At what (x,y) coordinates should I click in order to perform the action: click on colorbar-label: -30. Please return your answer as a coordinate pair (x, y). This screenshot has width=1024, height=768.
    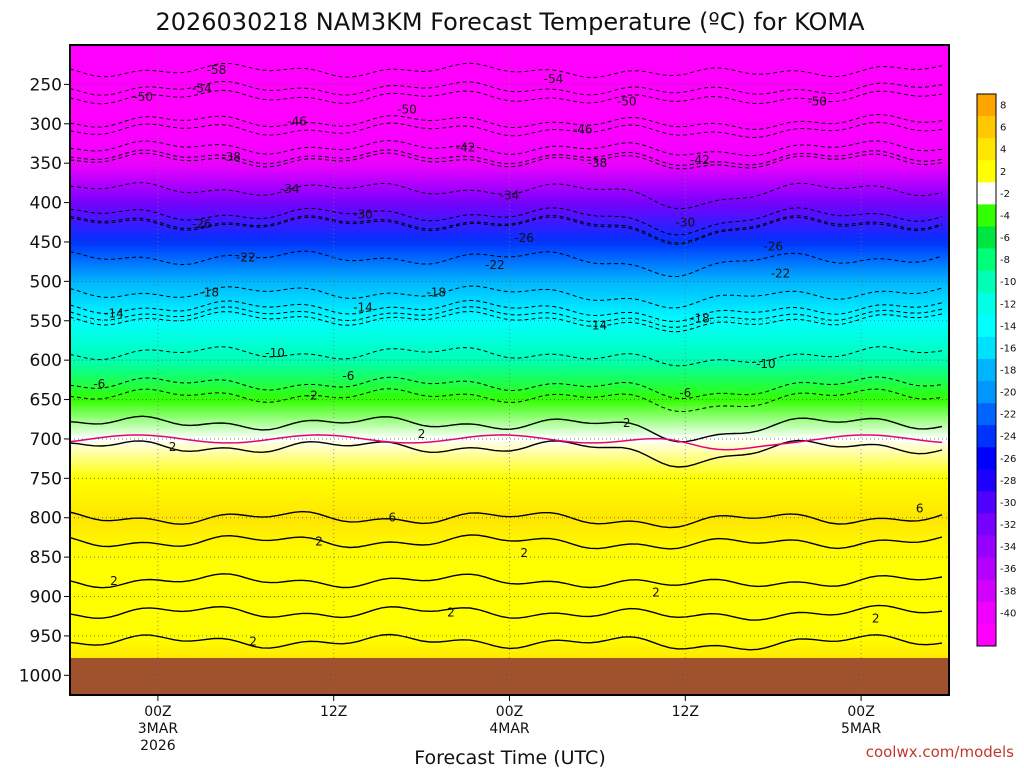
    Looking at the image, I should click on (1008, 503).